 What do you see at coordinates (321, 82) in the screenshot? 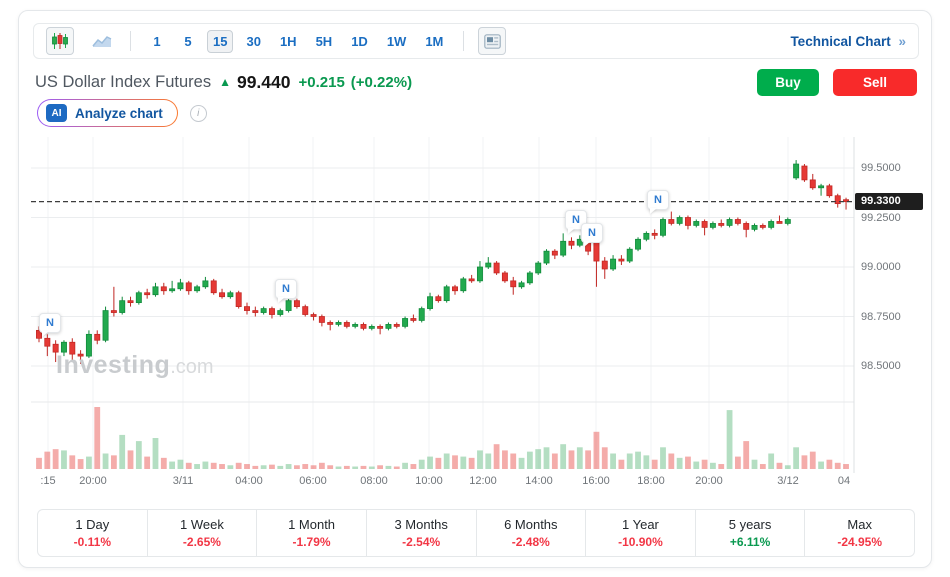
I see `price-change: +0.215` at bounding box center [321, 82].